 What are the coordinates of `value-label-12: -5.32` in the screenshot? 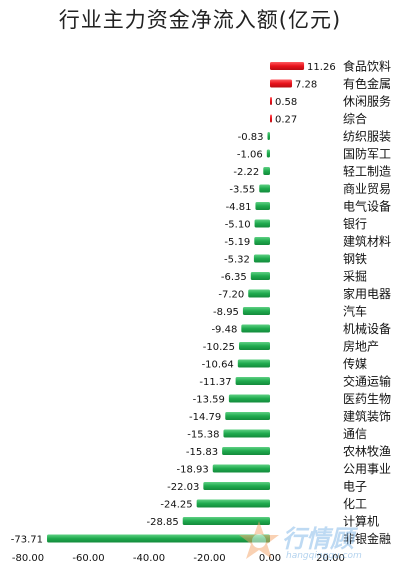 It's located at (237, 260).